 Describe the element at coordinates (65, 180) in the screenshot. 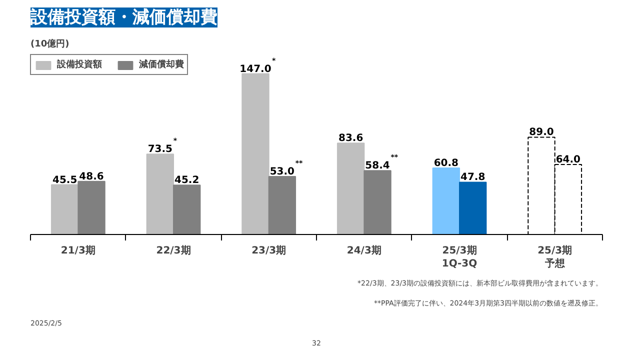

I see `data-label: 45.5` at that location.